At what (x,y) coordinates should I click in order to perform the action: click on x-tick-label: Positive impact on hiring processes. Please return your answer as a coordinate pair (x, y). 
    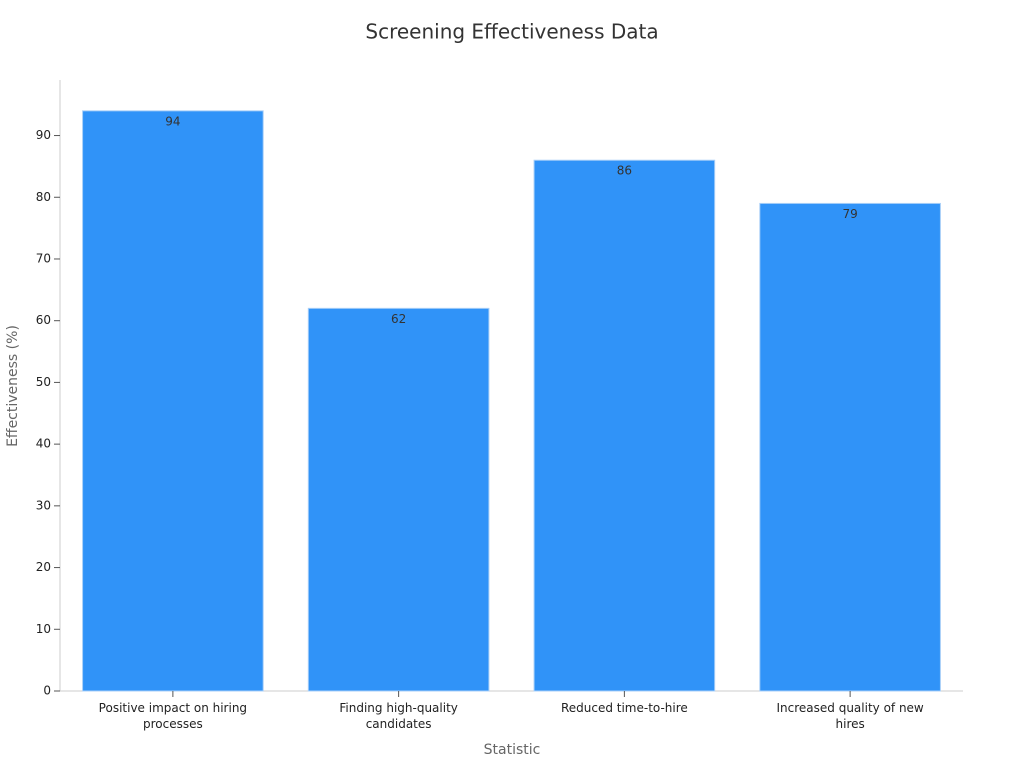
    Looking at the image, I should click on (173, 716).